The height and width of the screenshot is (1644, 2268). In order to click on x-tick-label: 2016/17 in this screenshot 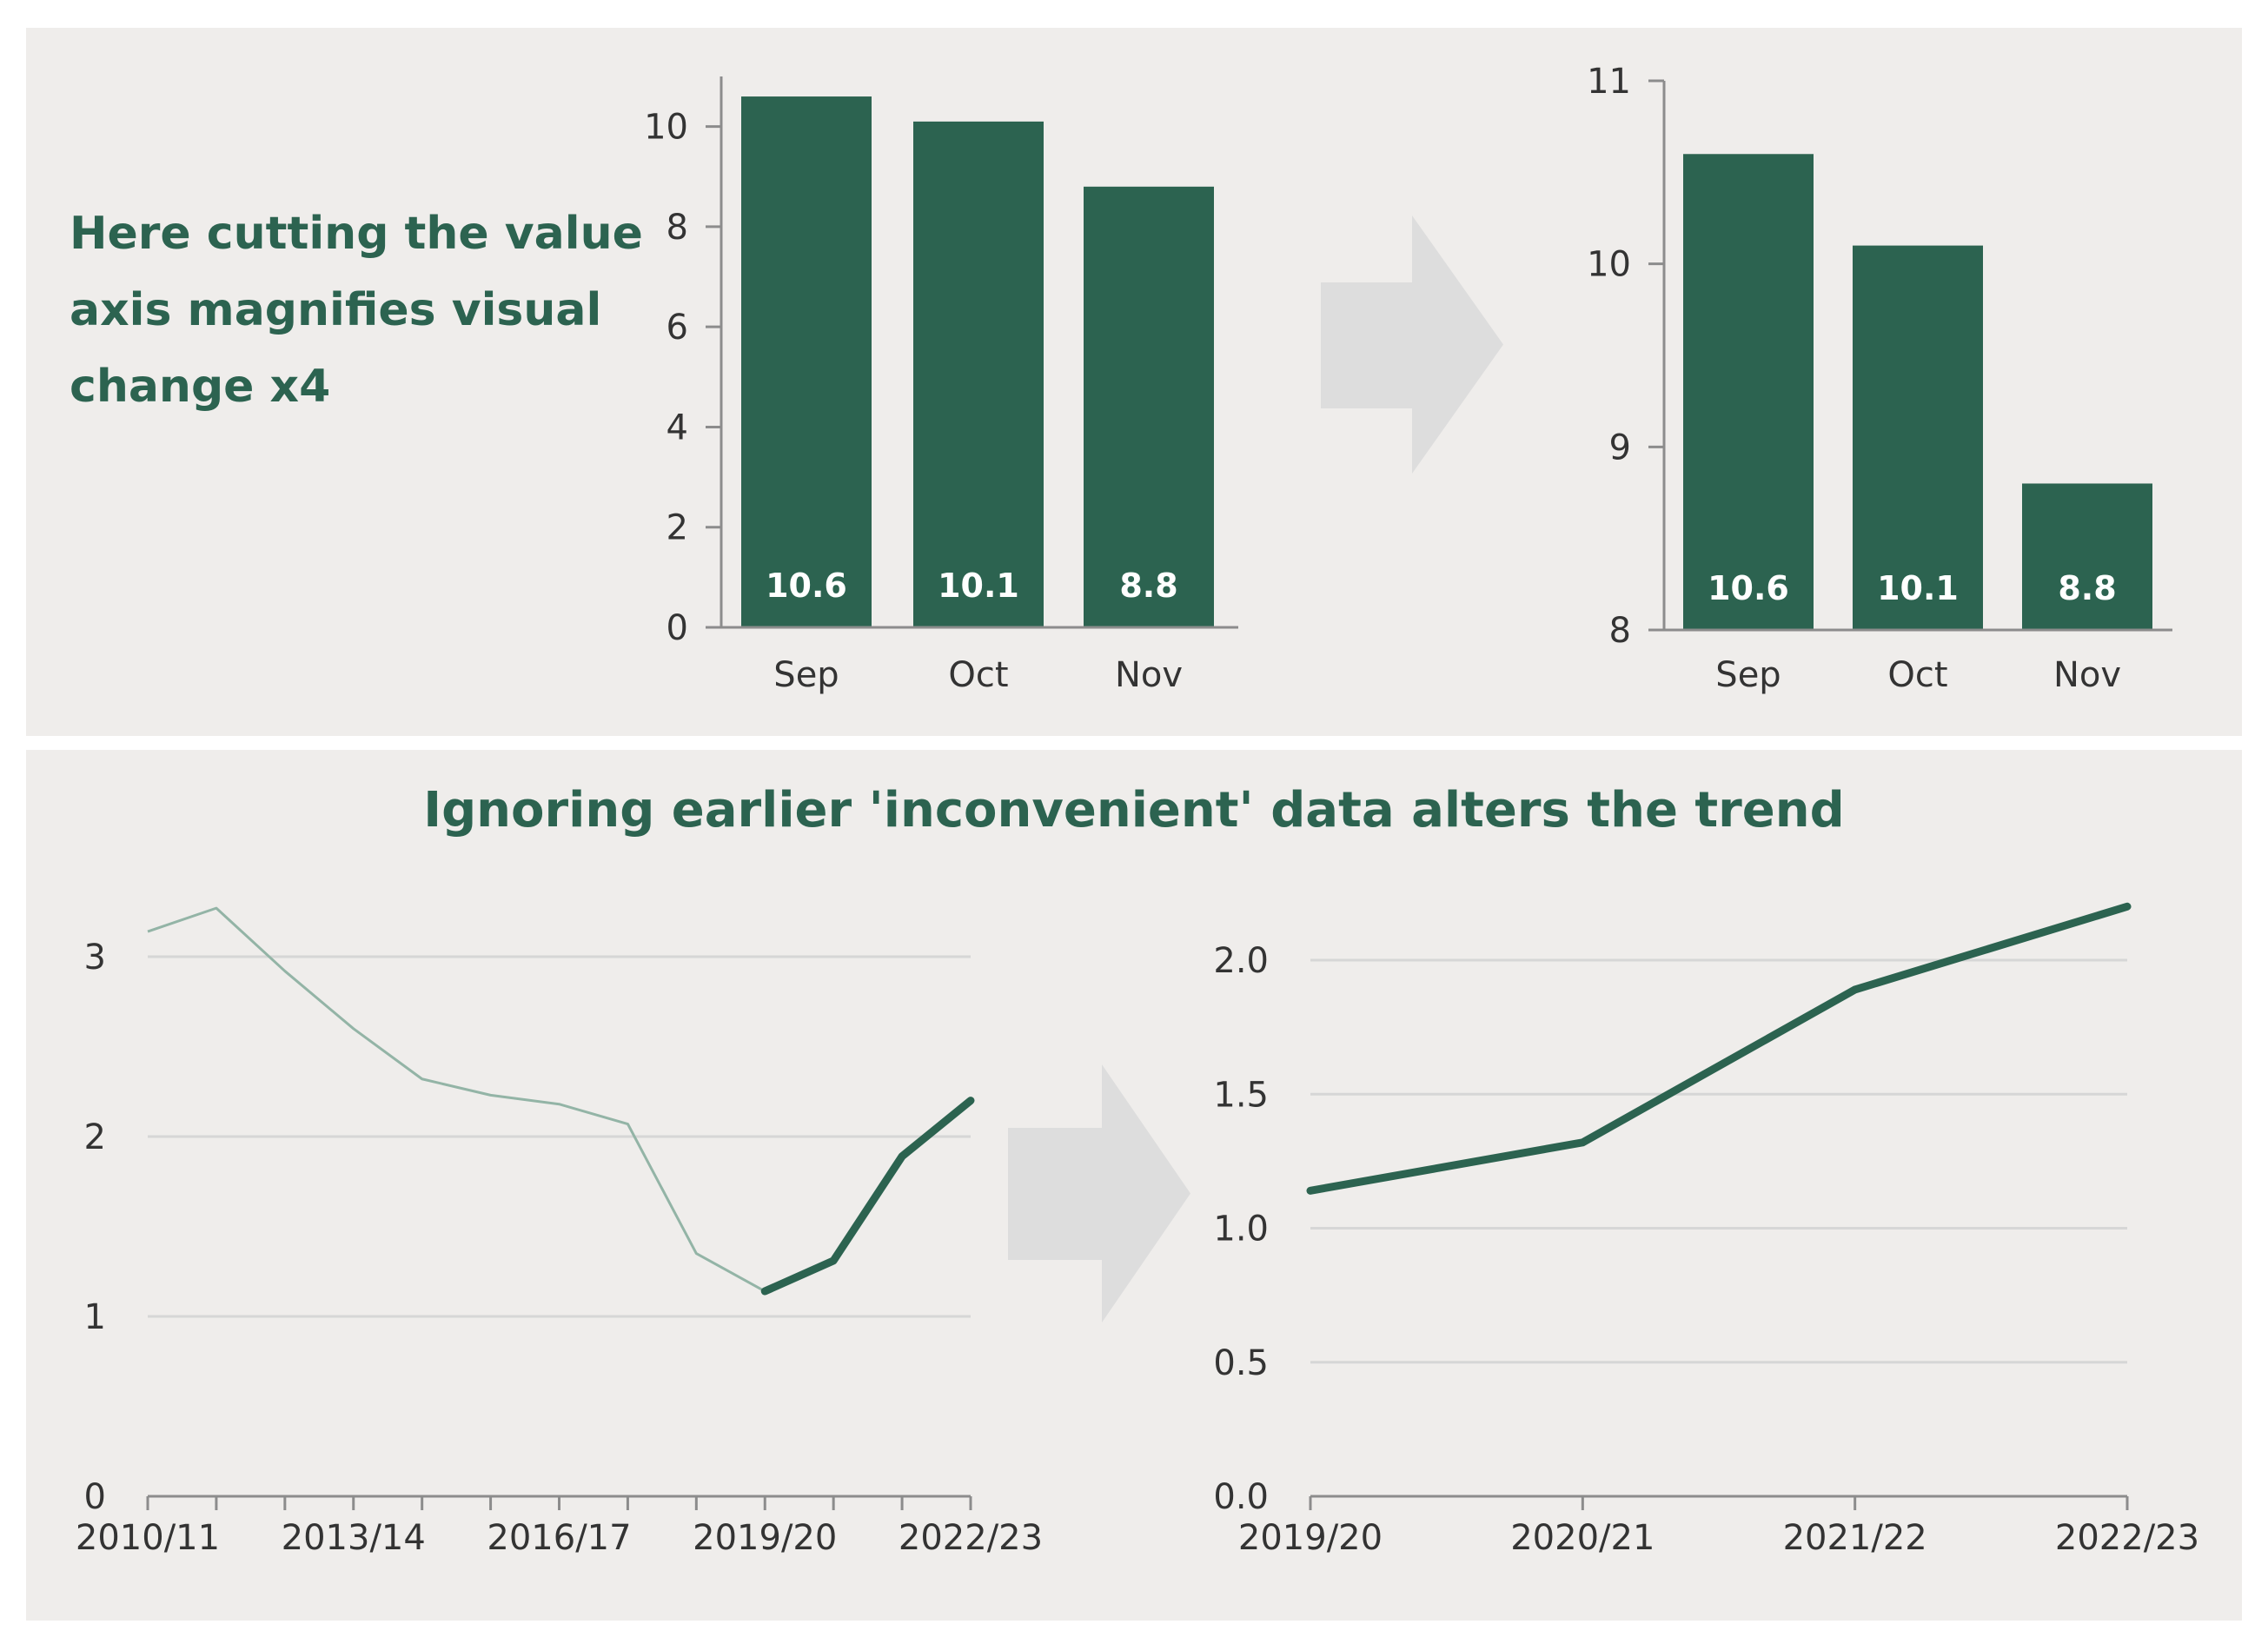, I will do `click(559, 1538)`.